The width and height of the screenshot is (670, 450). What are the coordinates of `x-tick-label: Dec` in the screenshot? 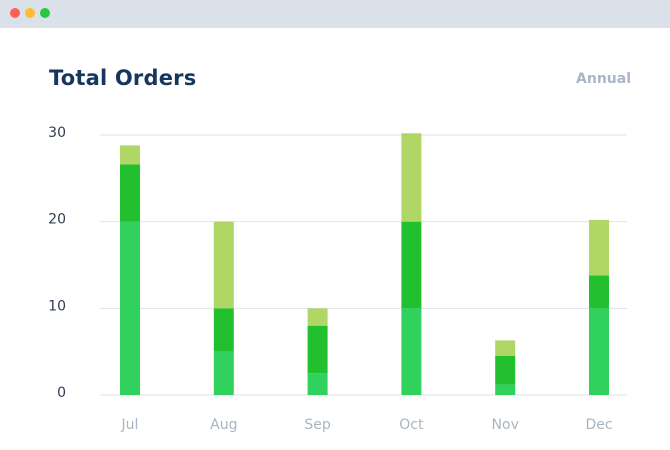 It's located at (598, 425).